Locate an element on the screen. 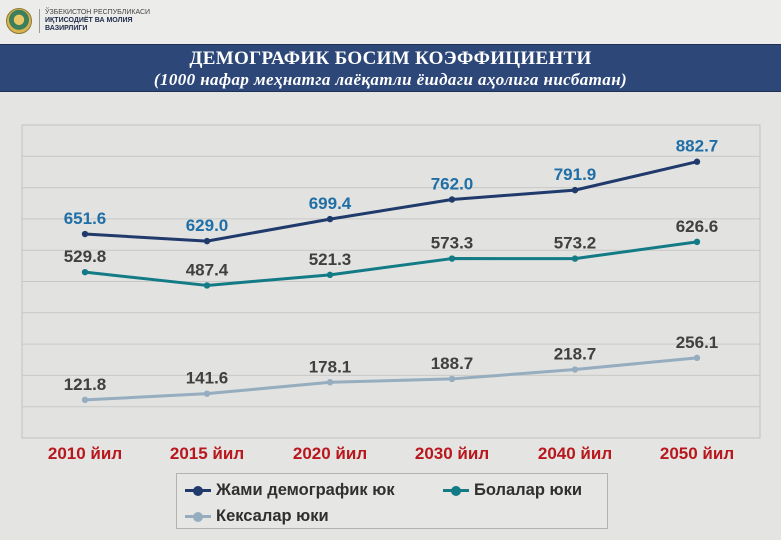 The width and height of the screenshot is (781, 540). state-emblem-icon is located at coordinates (19, 21).